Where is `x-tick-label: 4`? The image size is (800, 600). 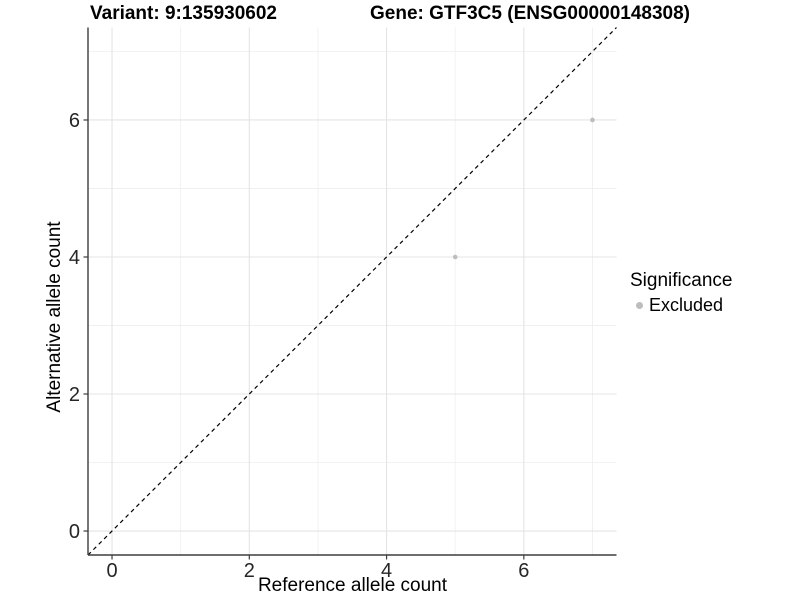
x-tick-label: 4 is located at coordinates (386, 571).